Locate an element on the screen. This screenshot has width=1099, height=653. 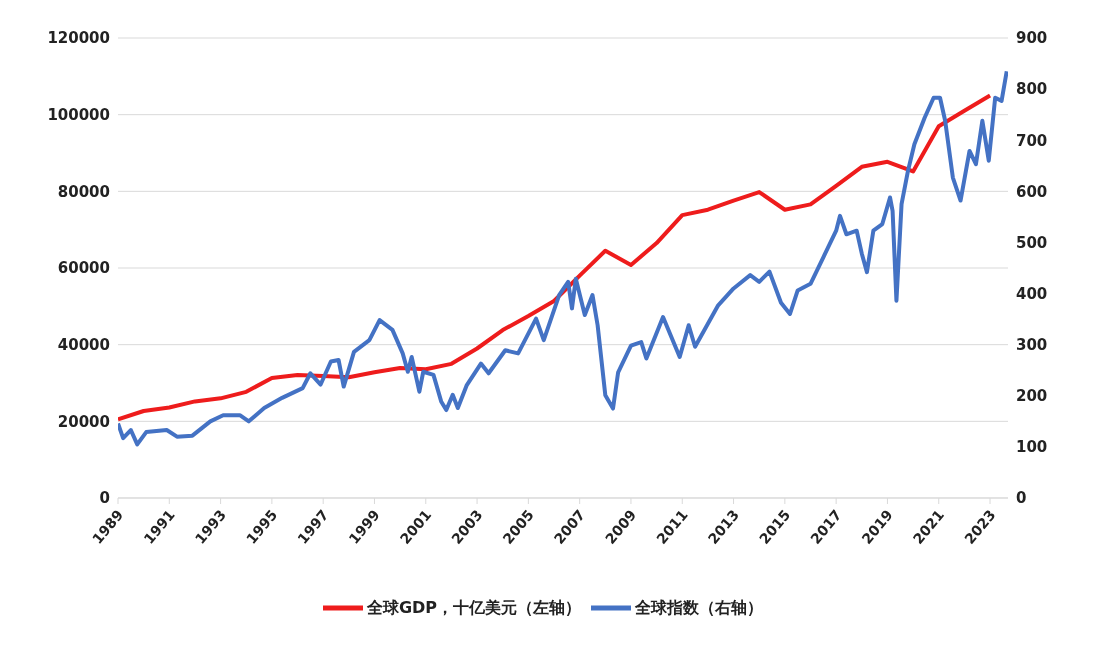
y2-tick-label: 0 is located at coordinates (1021, 498).